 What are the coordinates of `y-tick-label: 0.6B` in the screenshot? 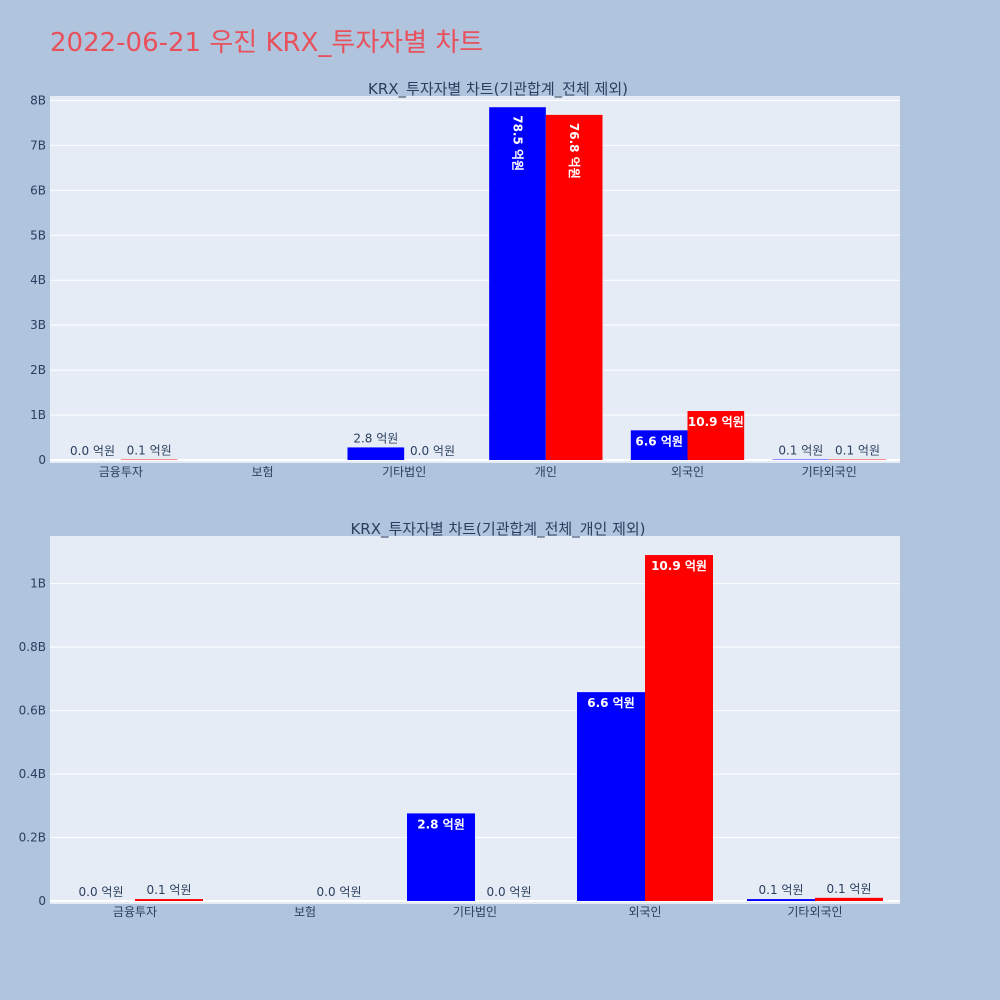 It's located at (32, 711).